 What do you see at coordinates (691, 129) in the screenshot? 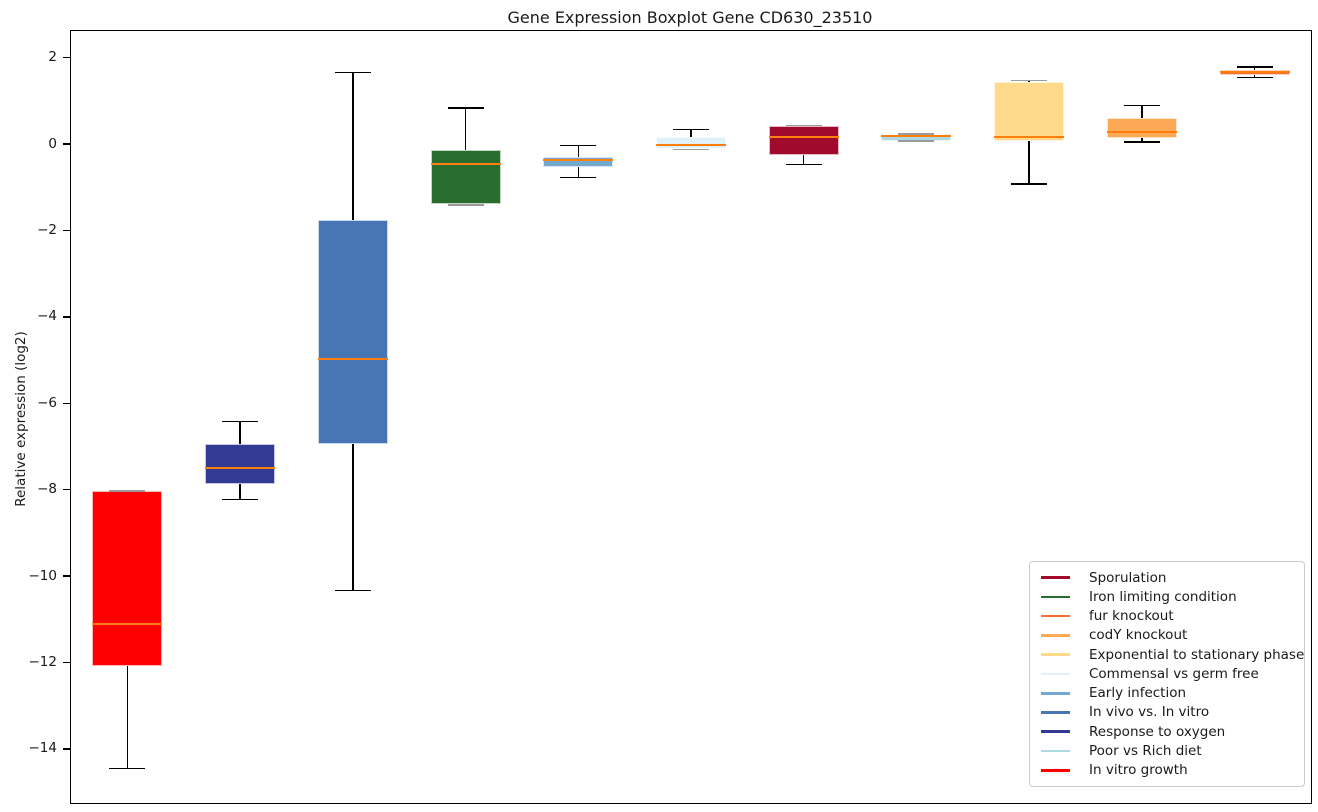
I see `cap-upper-commensal-vs-germ-free` at bounding box center [691, 129].